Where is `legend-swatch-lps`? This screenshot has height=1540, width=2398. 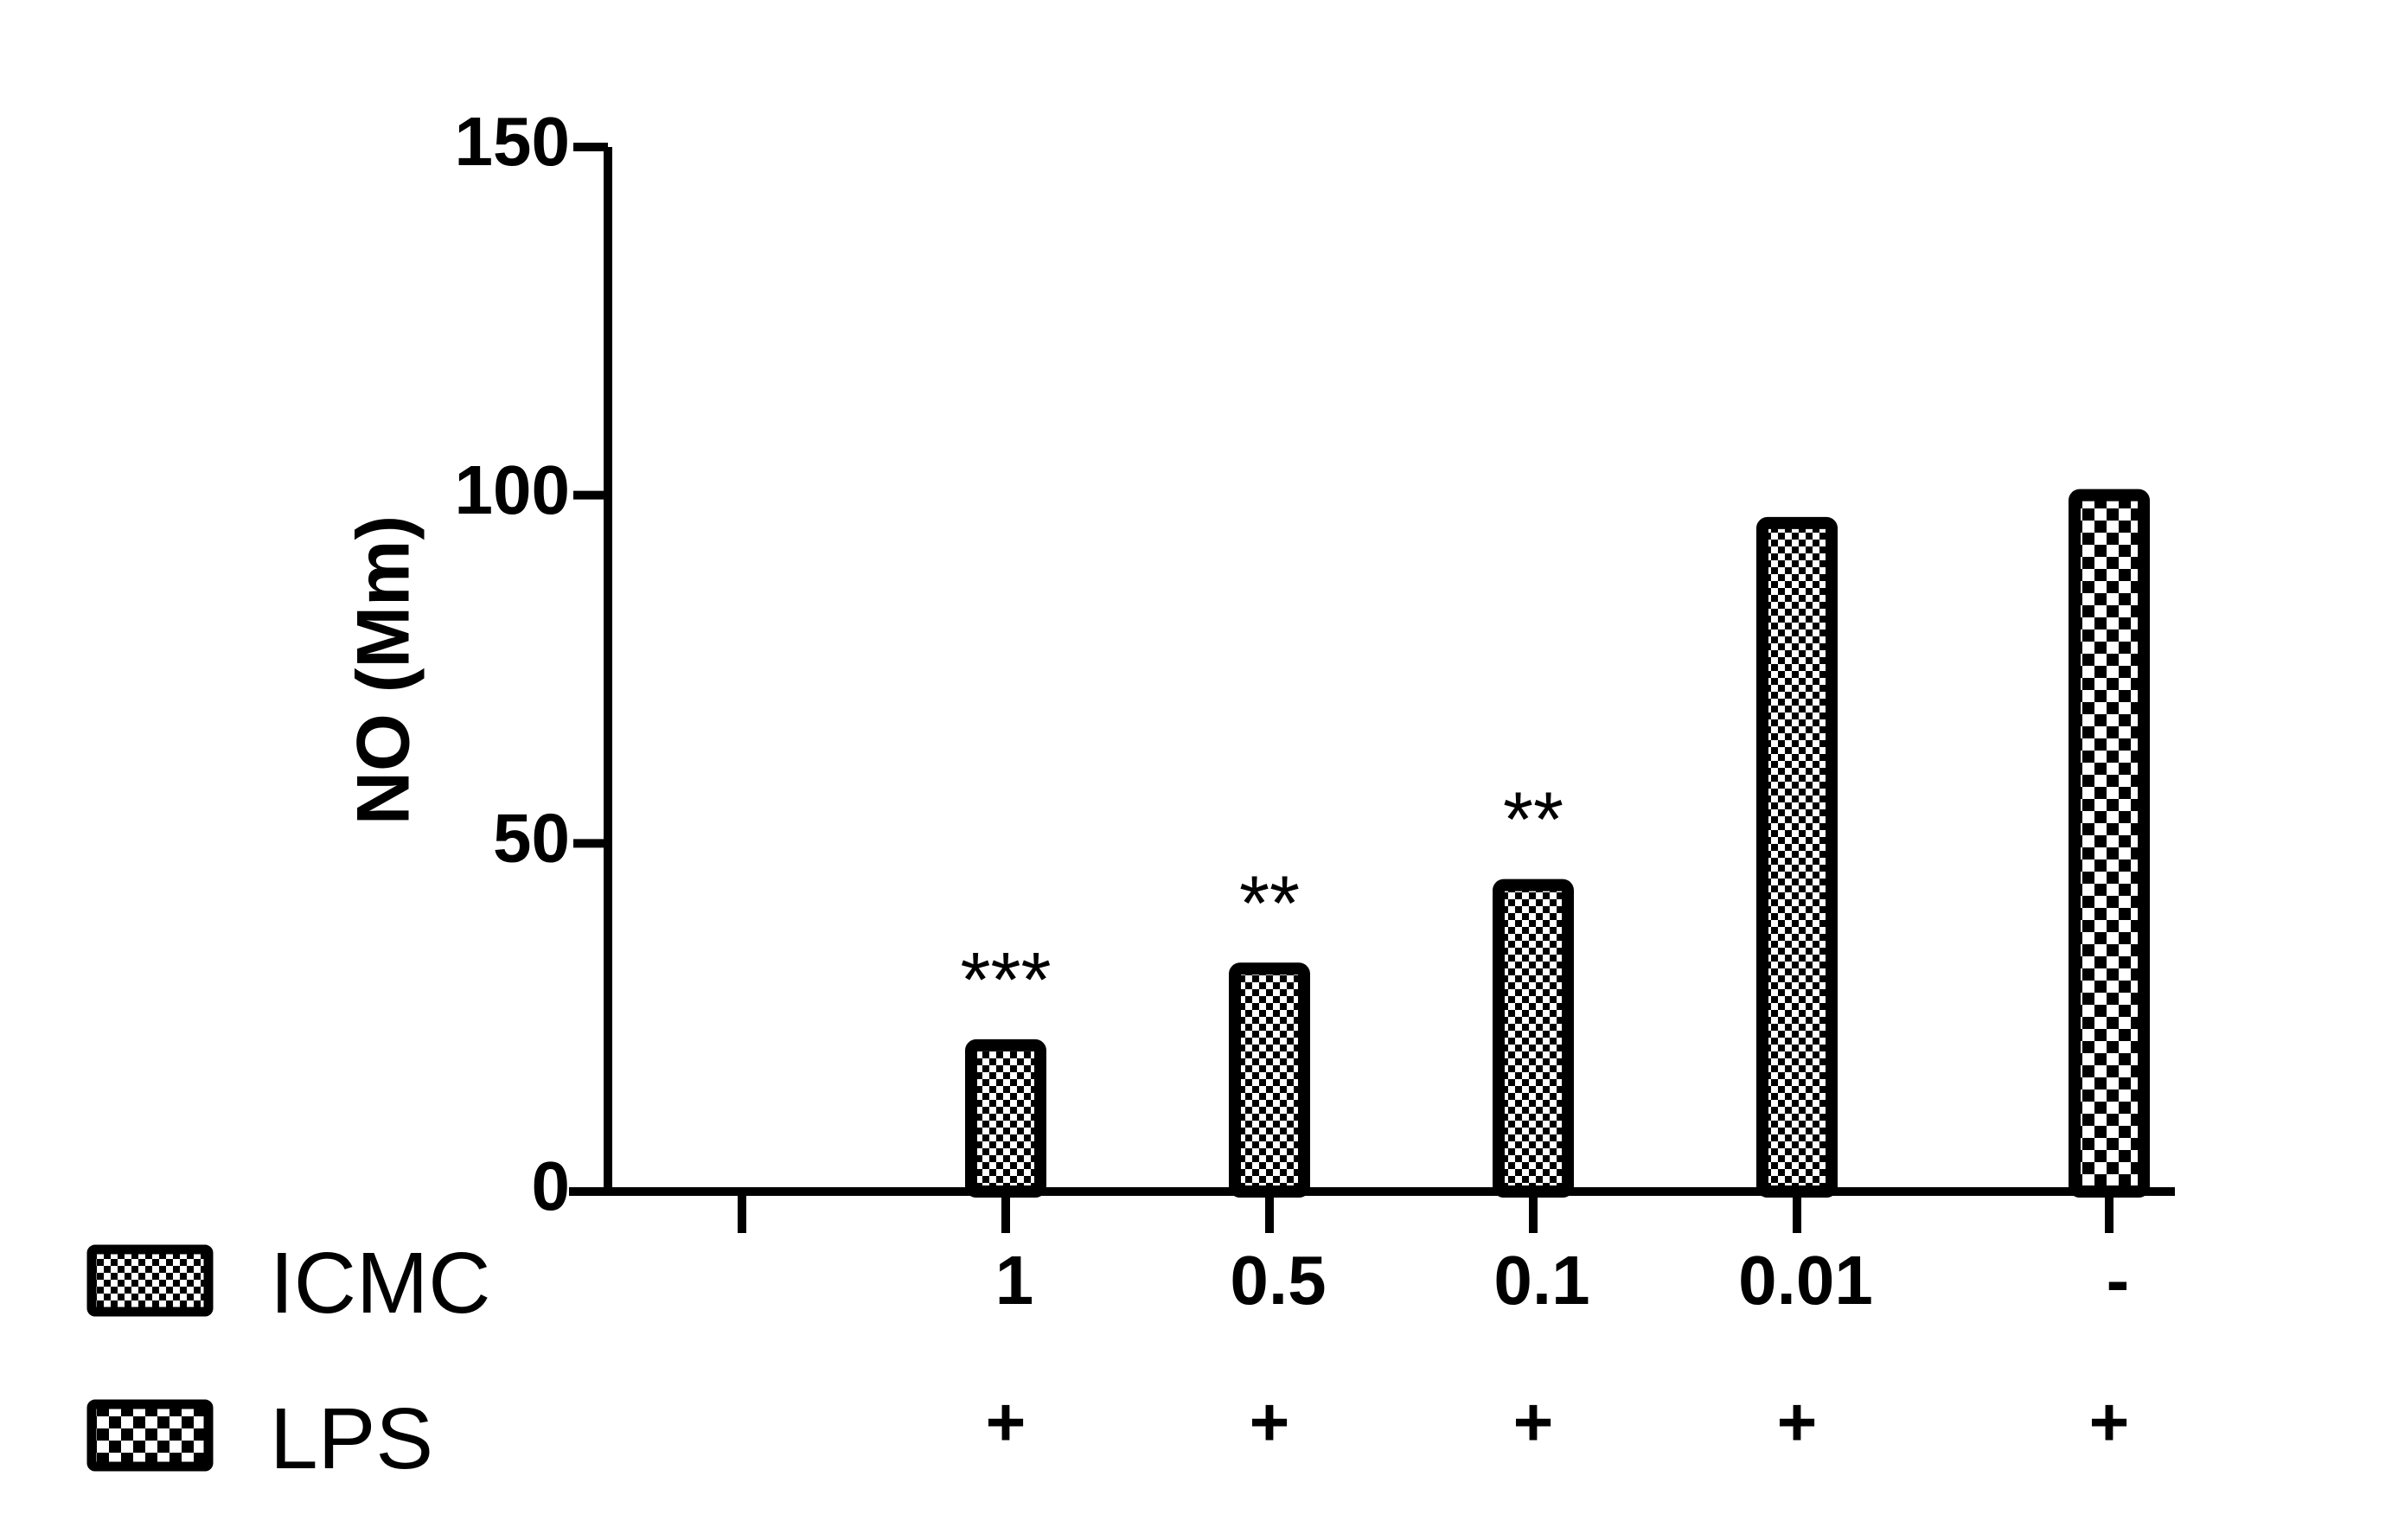
legend-swatch-lps is located at coordinates (150, 1435).